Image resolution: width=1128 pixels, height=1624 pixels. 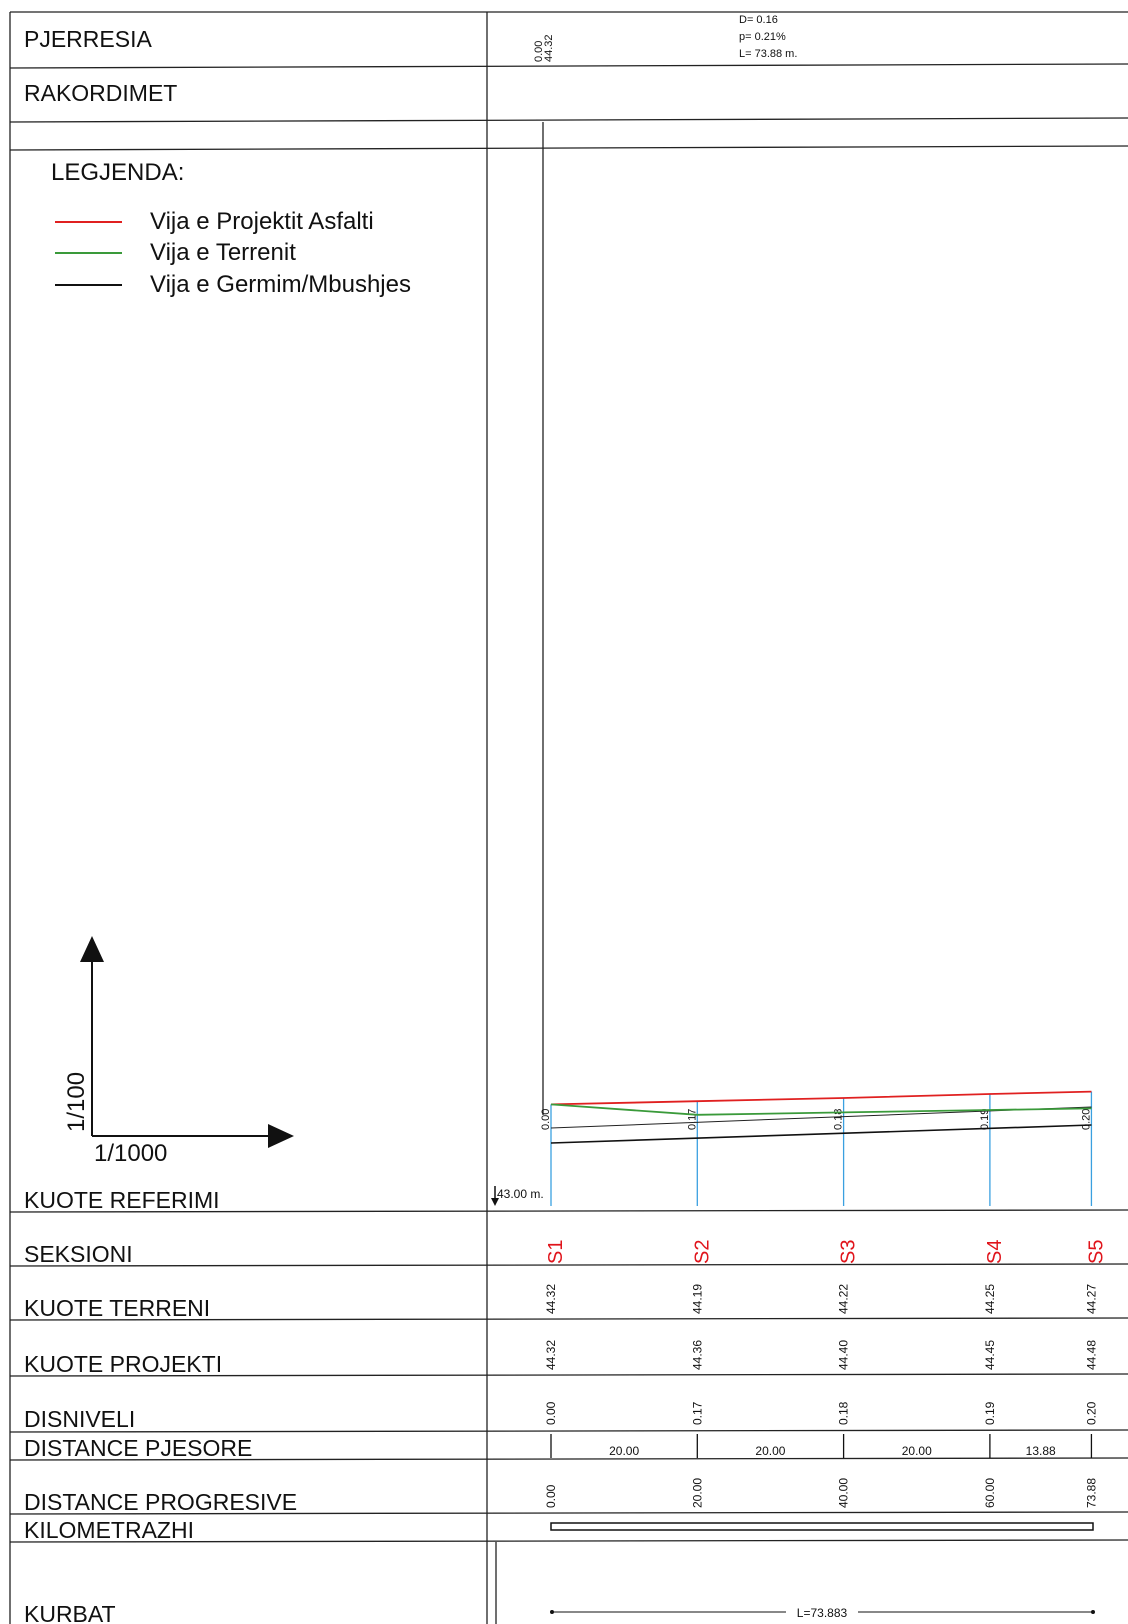 I want to click on rakordimet-label: RAKORDIMET, so click(x=100, y=93).